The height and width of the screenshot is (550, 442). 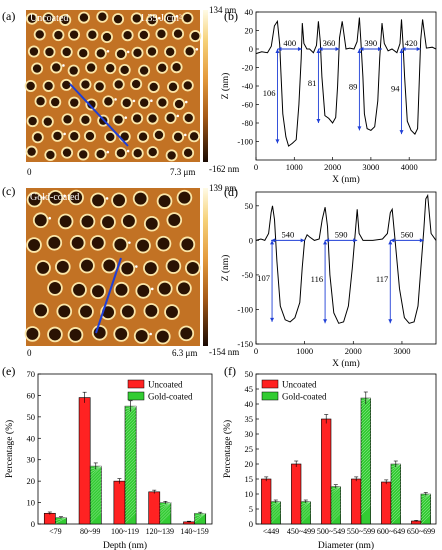 What do you see at coordinates (245, 142) in the screenshot?
I see `y-tick-label: -100` at bounding box center [245, 142].